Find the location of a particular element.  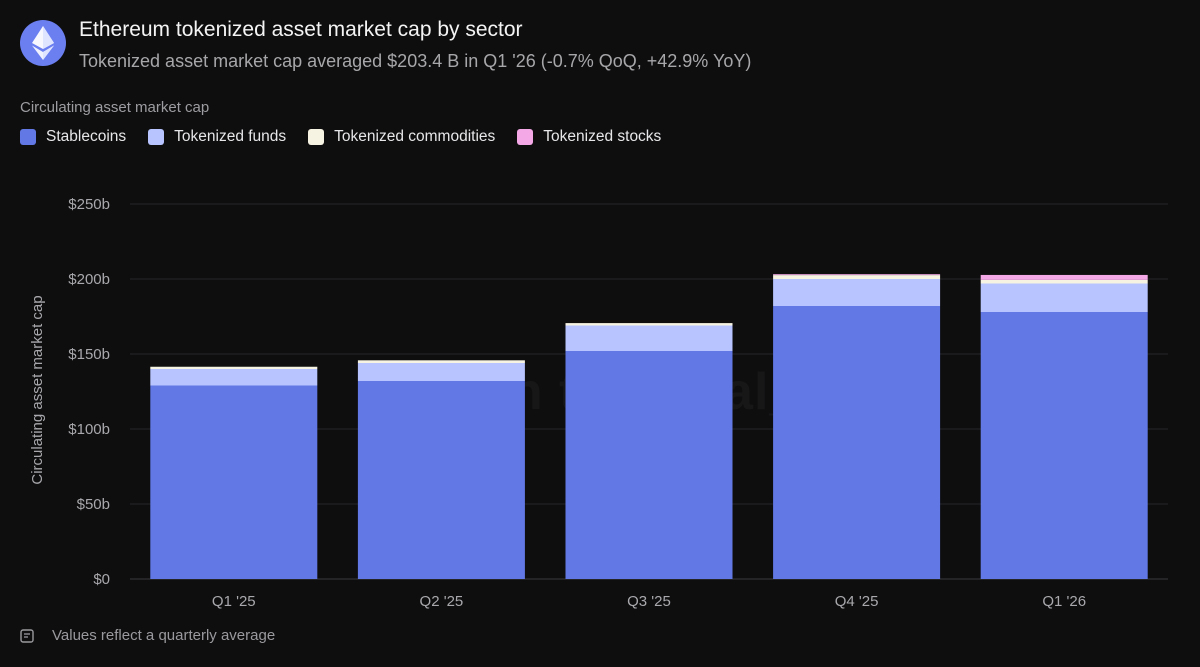

x-tick-label: Q4 '25 is located at coordinates (857, 601).